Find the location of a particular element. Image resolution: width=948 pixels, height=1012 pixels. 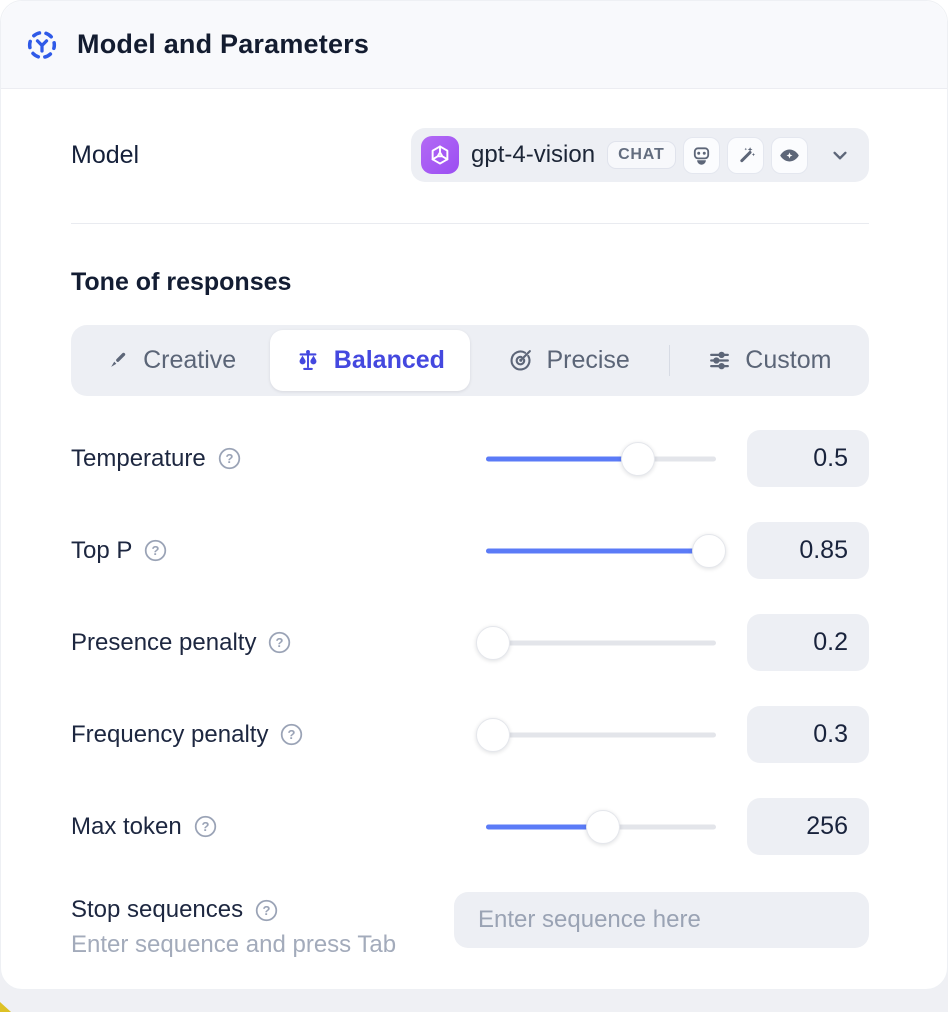

model-hub-icon is located at coordinates (42, 44).